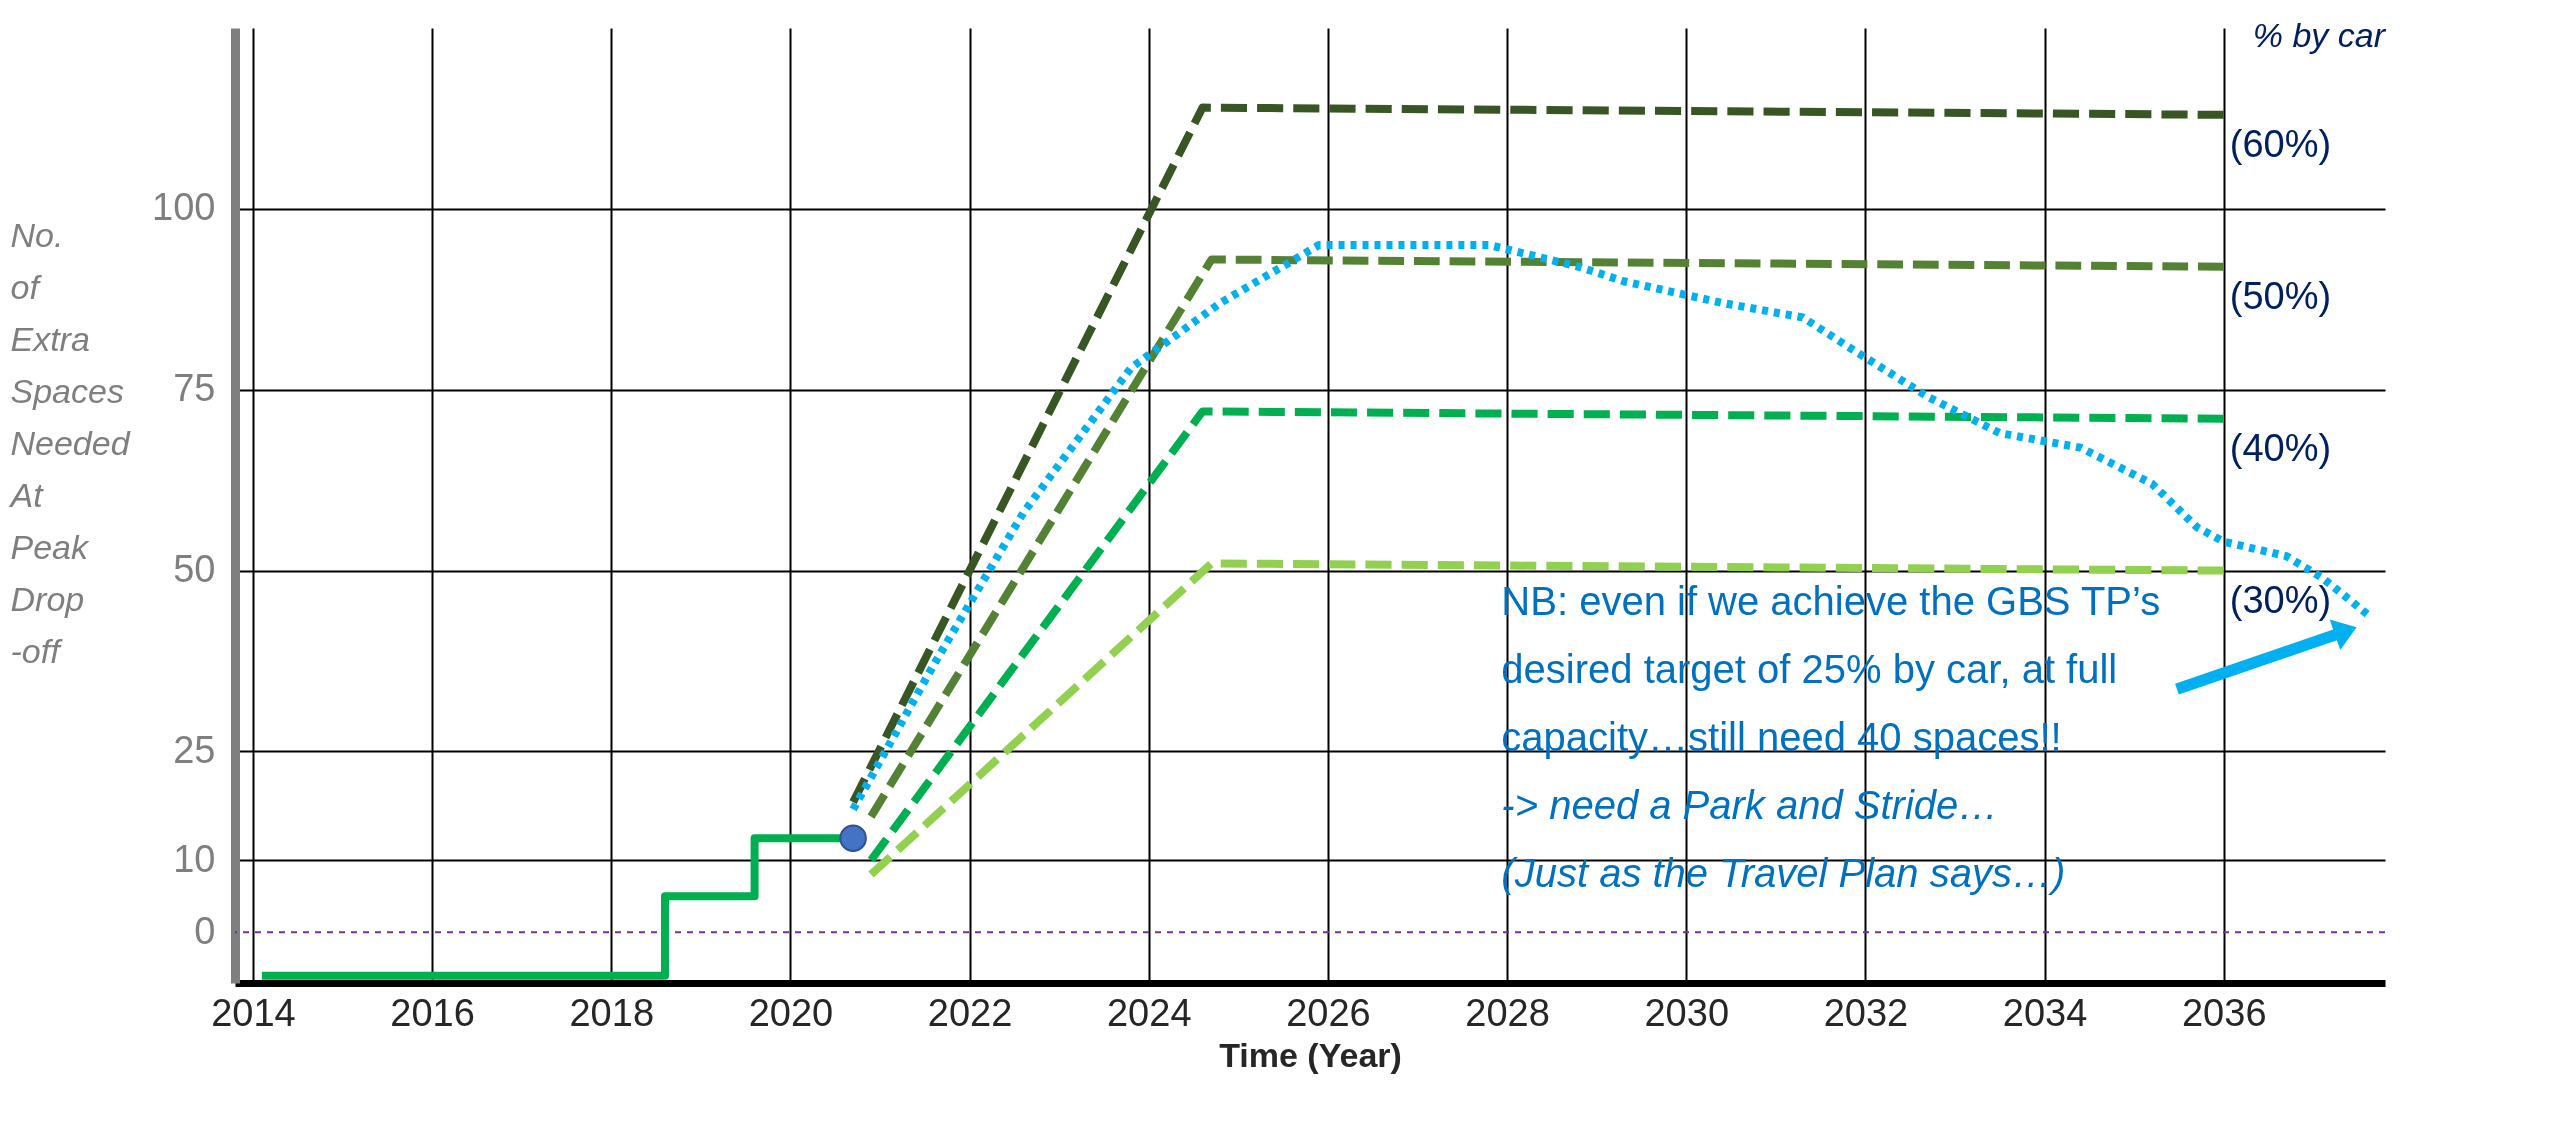 This screenshot has width=2560, height=1131. I want to click on series-label: (40%), so click(2280, 447).